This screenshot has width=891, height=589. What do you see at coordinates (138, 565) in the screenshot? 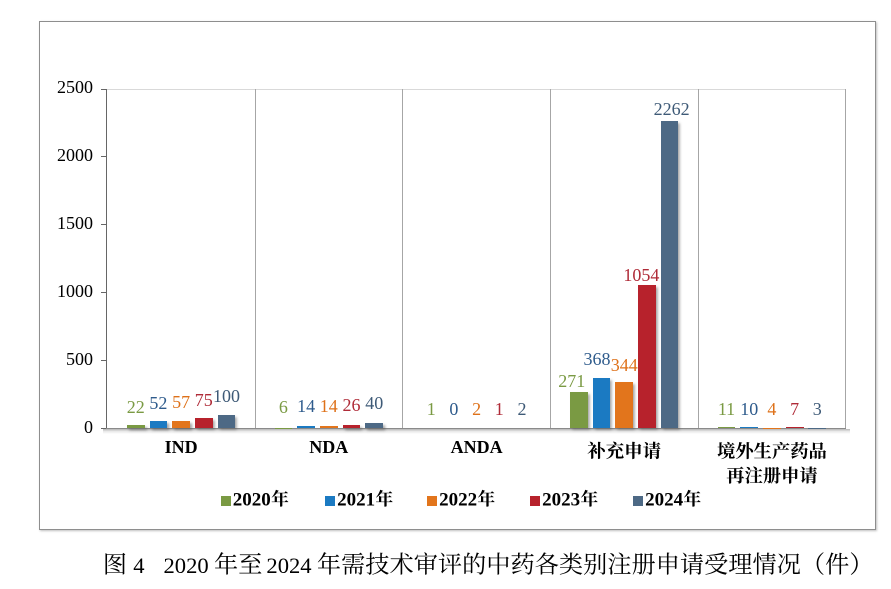
I see `svg-text: 4` at bounding box center [138, 565].